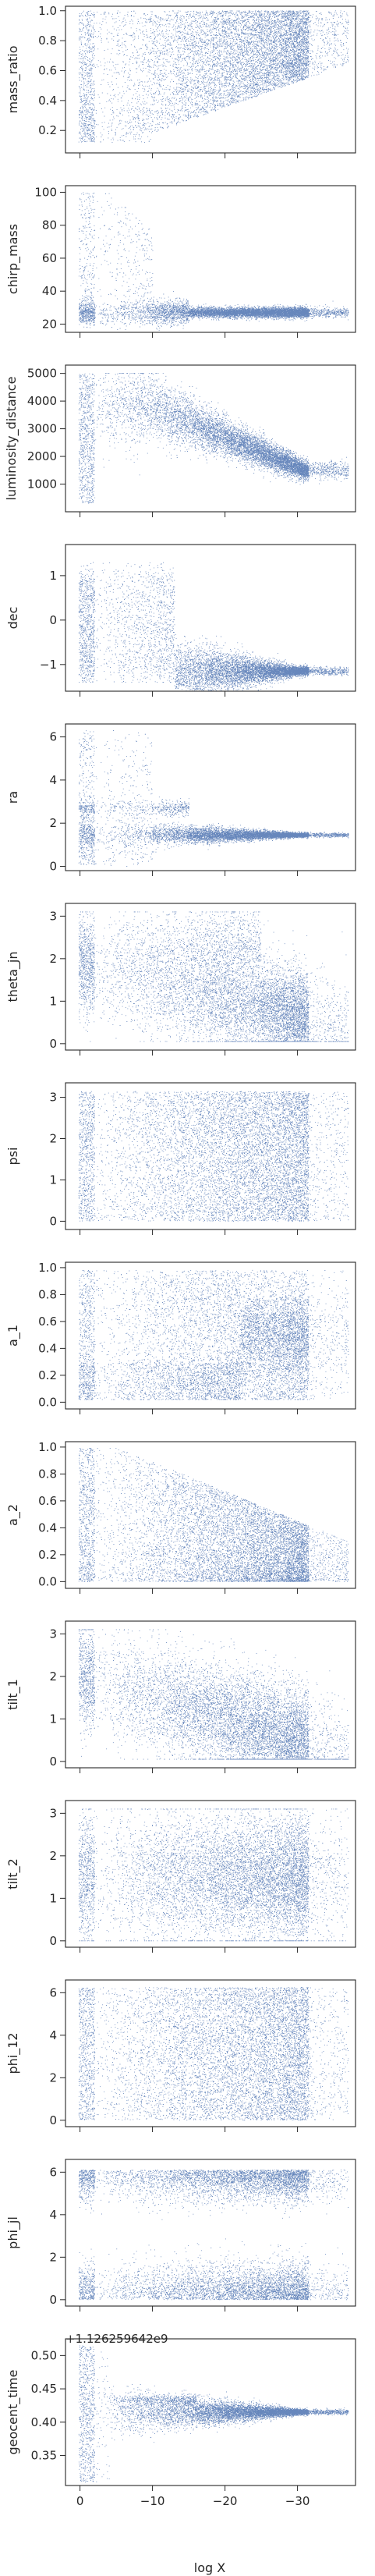 The width and height of the screenshot is (375, 2576). Describe the element at coordinates (213, 2414) in the screenshot. I see `scatter-points-geocent-time` at that location.